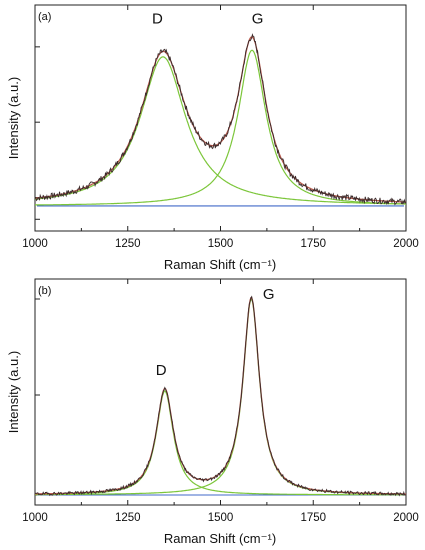 The height and width of the screenshot is (550, 425). Describe the element at coordinates (44, 291) in the screenshot. I see `panel-label-b: (b)` at that location.